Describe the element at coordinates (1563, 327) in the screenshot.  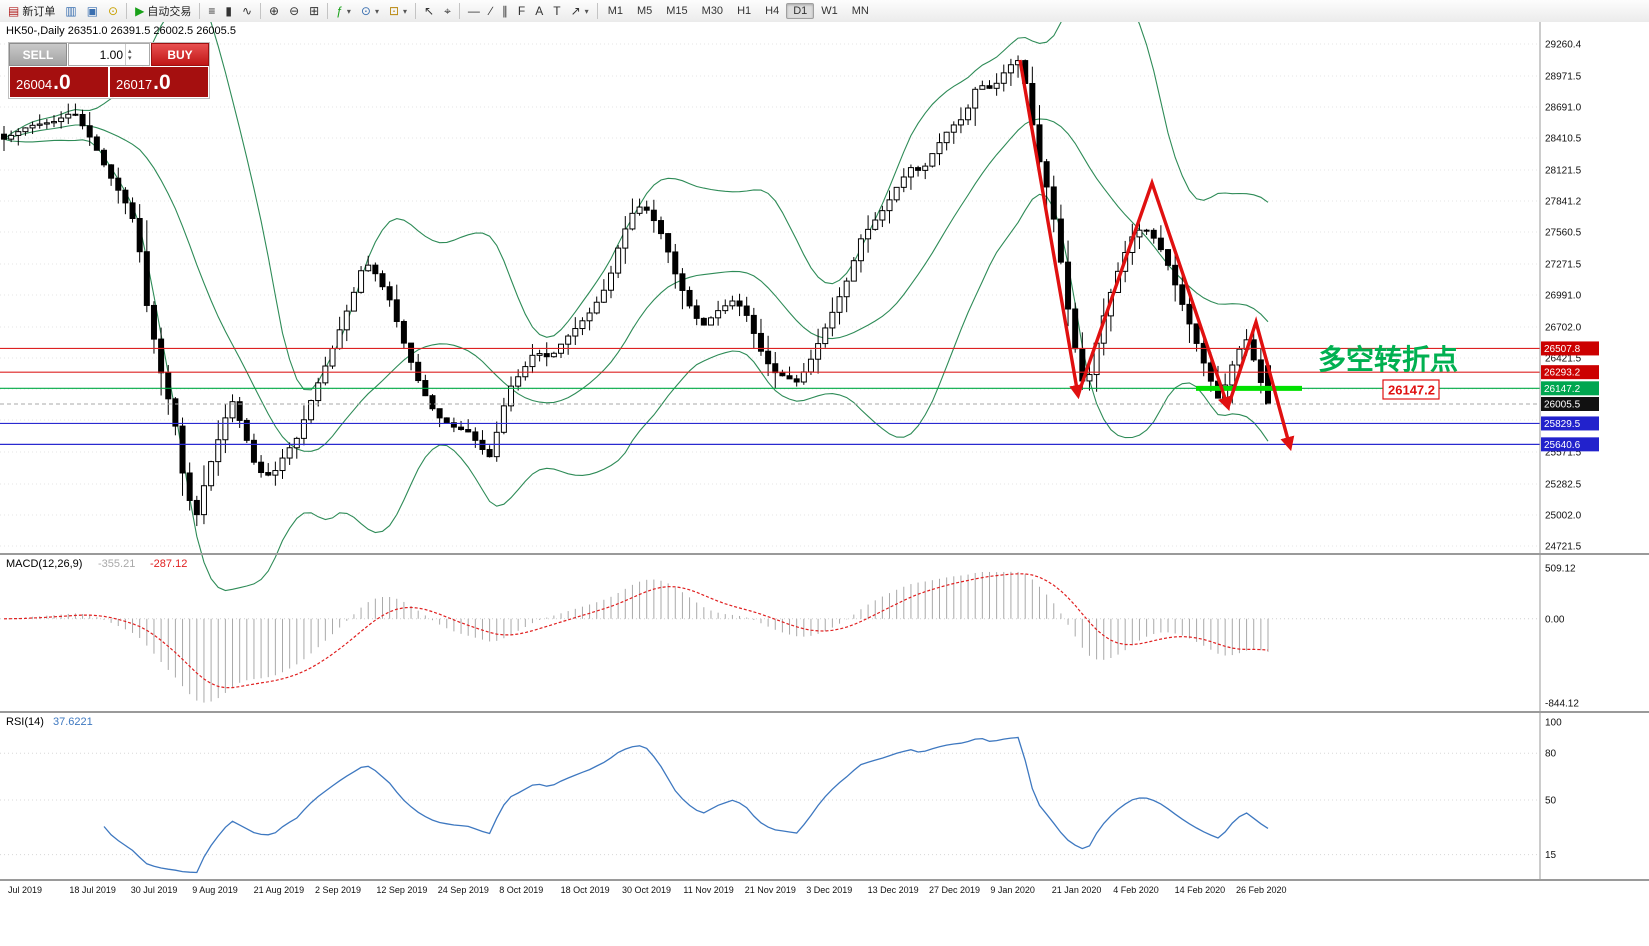
I see `price-axis-label: 26702.0` at that location.